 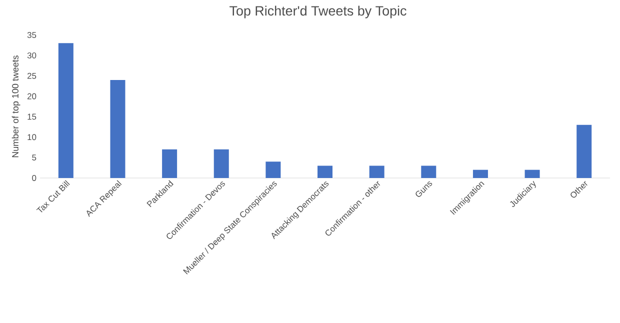 I want to click on y-tick-label: 5, so click(x=34, y=157).